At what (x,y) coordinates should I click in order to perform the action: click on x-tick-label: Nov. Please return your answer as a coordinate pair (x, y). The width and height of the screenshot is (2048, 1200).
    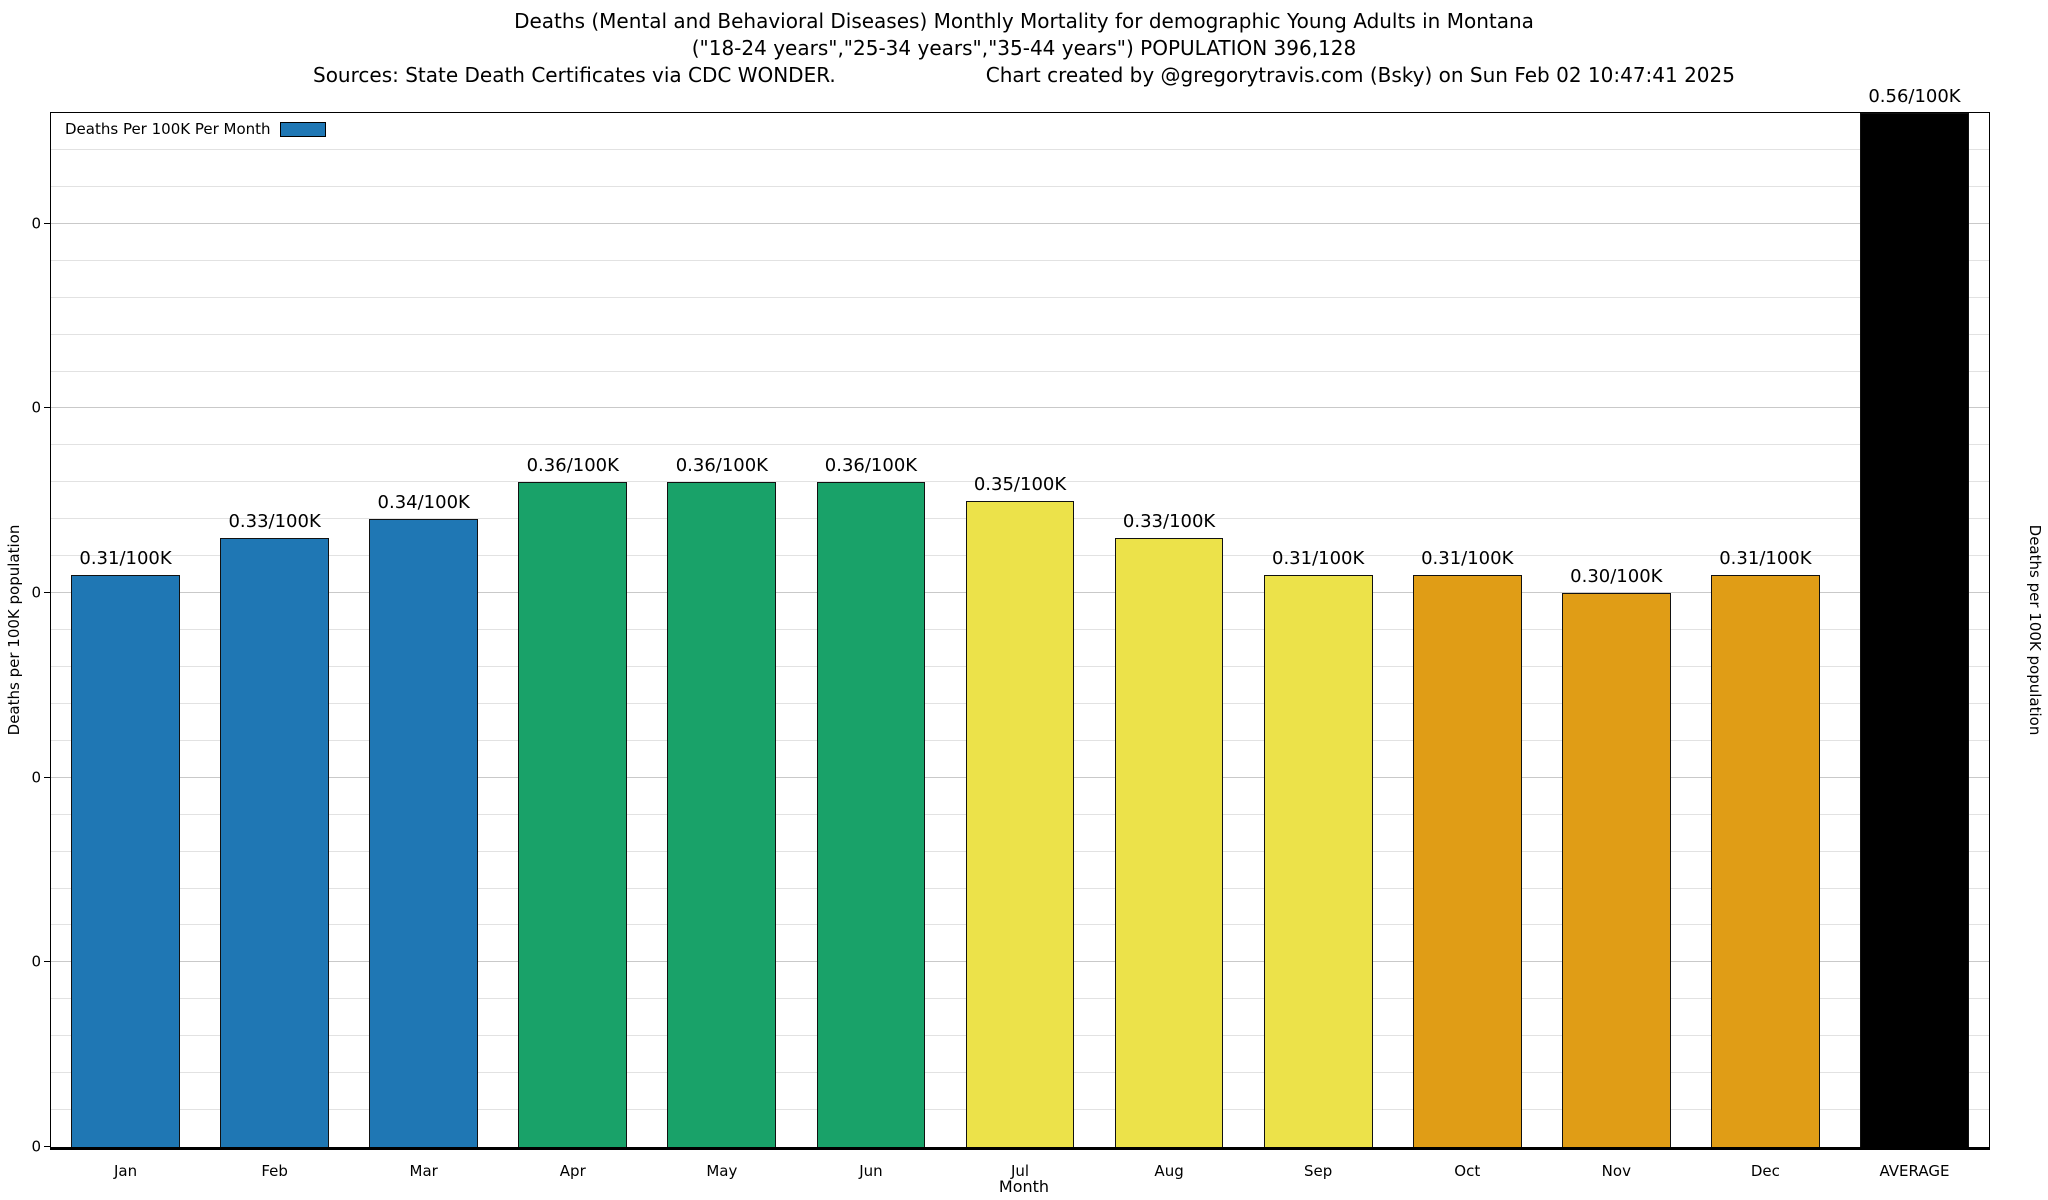
    Looking at the image, I should click on (1616, 1171).